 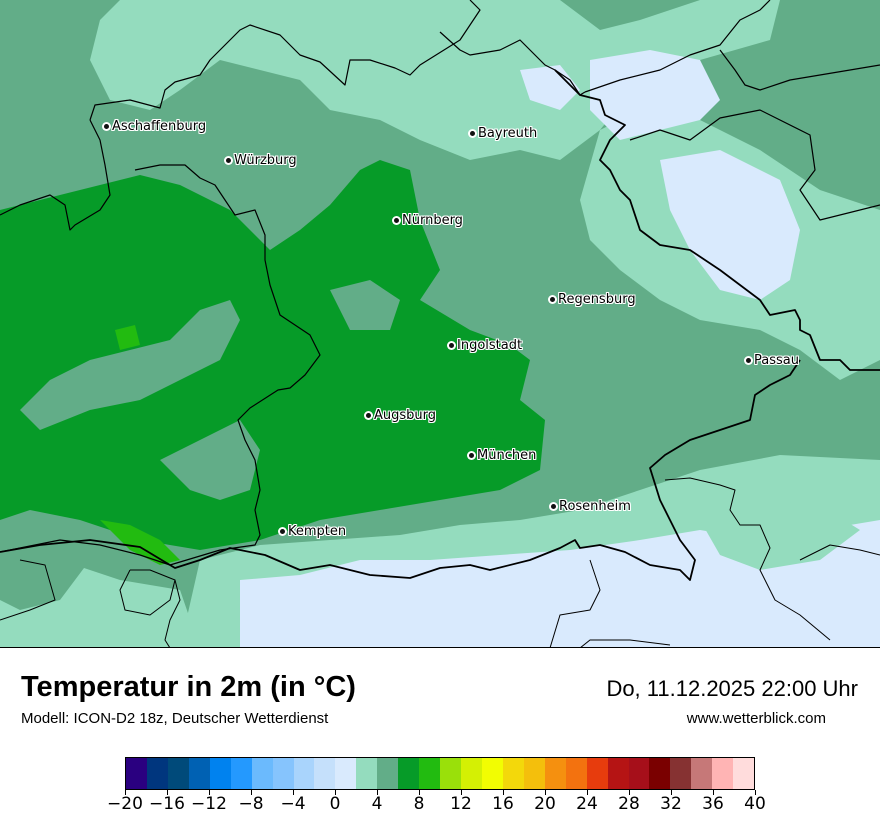 What do you see at coordinates (755, 804) in the screenshot?
I see `colorbar-tick-label: 40` at bounding box center [755, 804].